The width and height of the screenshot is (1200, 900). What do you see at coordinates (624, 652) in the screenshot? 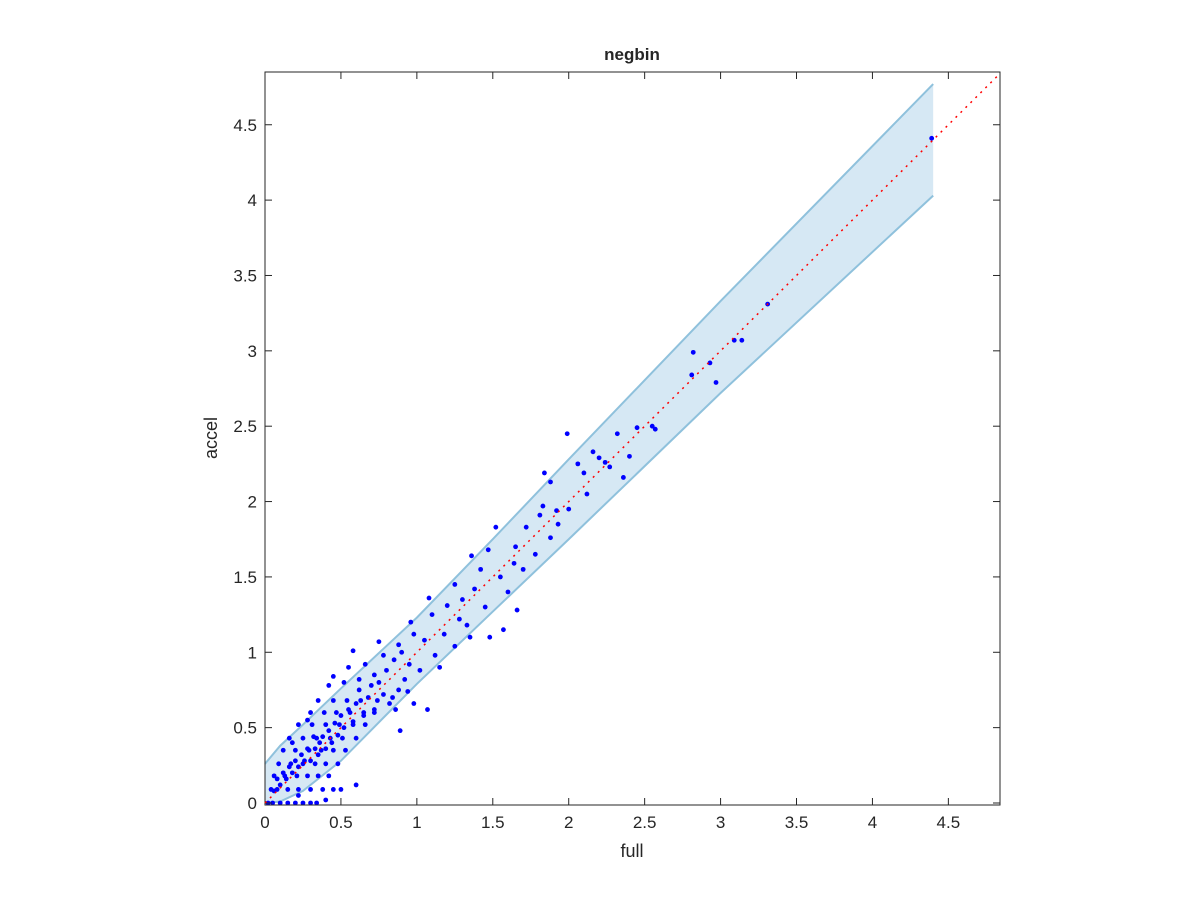
I see `y-tick: 1` at bounding box center [624, 652].